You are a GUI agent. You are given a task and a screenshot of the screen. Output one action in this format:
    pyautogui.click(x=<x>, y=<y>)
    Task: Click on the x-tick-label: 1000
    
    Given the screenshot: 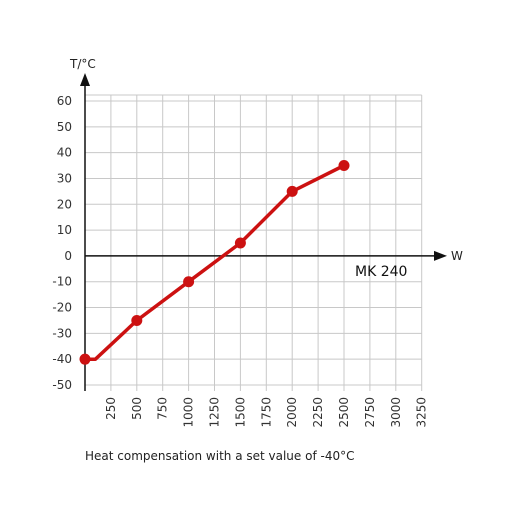 What is the action you would take?
    pyautogui.click(x=189, y=412)
    